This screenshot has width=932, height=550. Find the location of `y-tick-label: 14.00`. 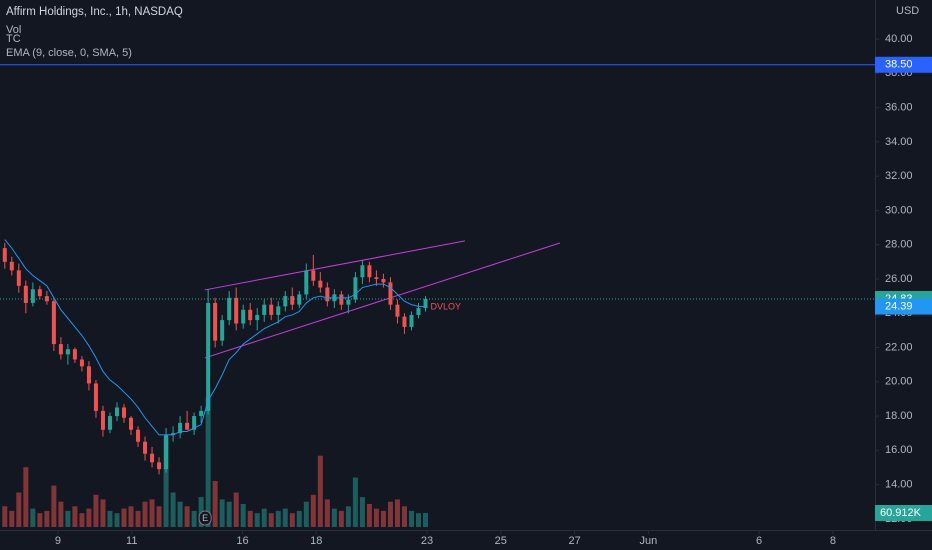

y-tick-label: 14.00 is located at coordinates (899, 484).